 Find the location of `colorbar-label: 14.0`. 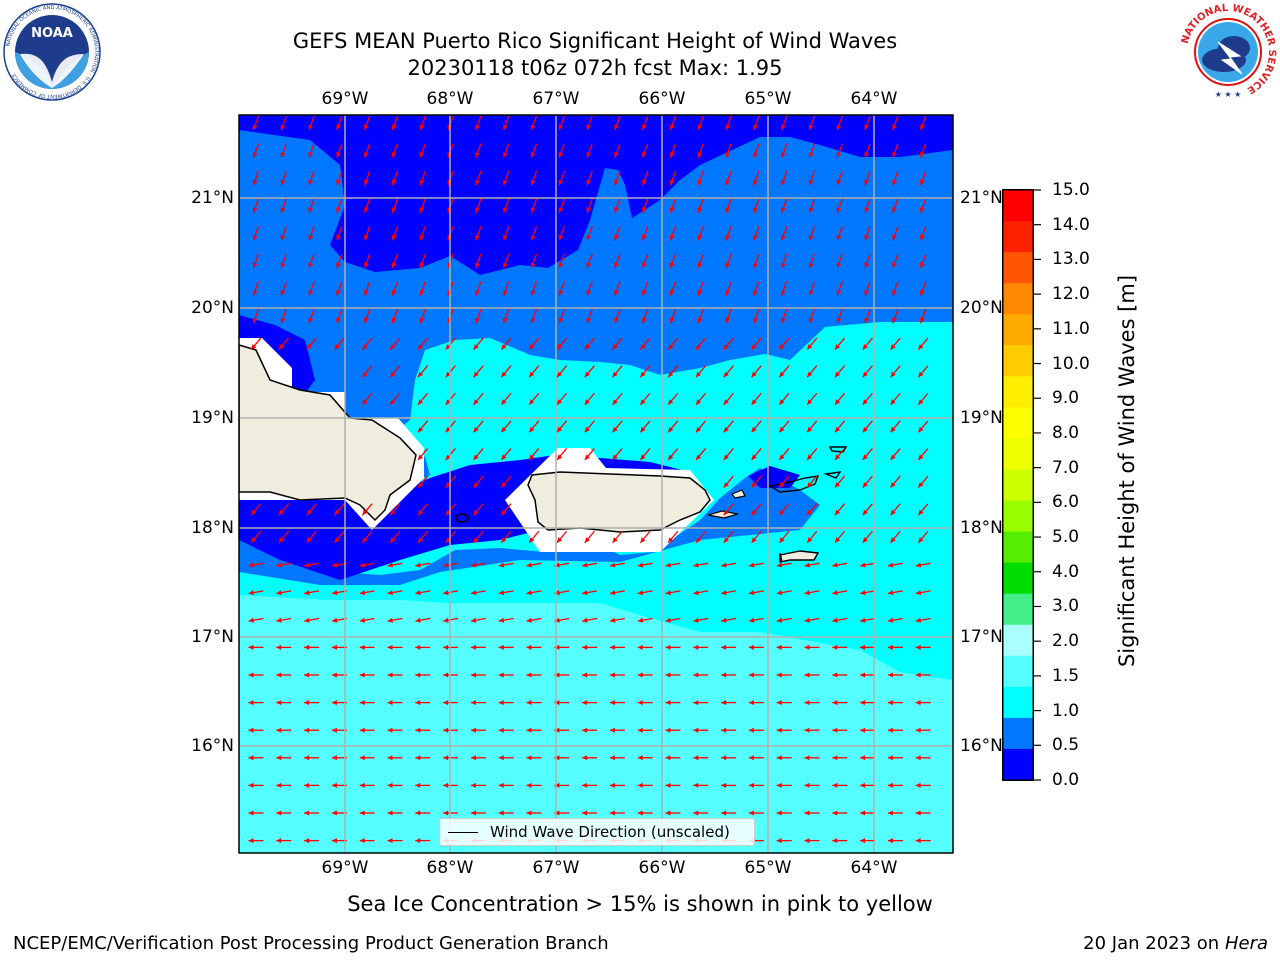

colorbar-label: 14.0 is located at coordinates (1071, 224).